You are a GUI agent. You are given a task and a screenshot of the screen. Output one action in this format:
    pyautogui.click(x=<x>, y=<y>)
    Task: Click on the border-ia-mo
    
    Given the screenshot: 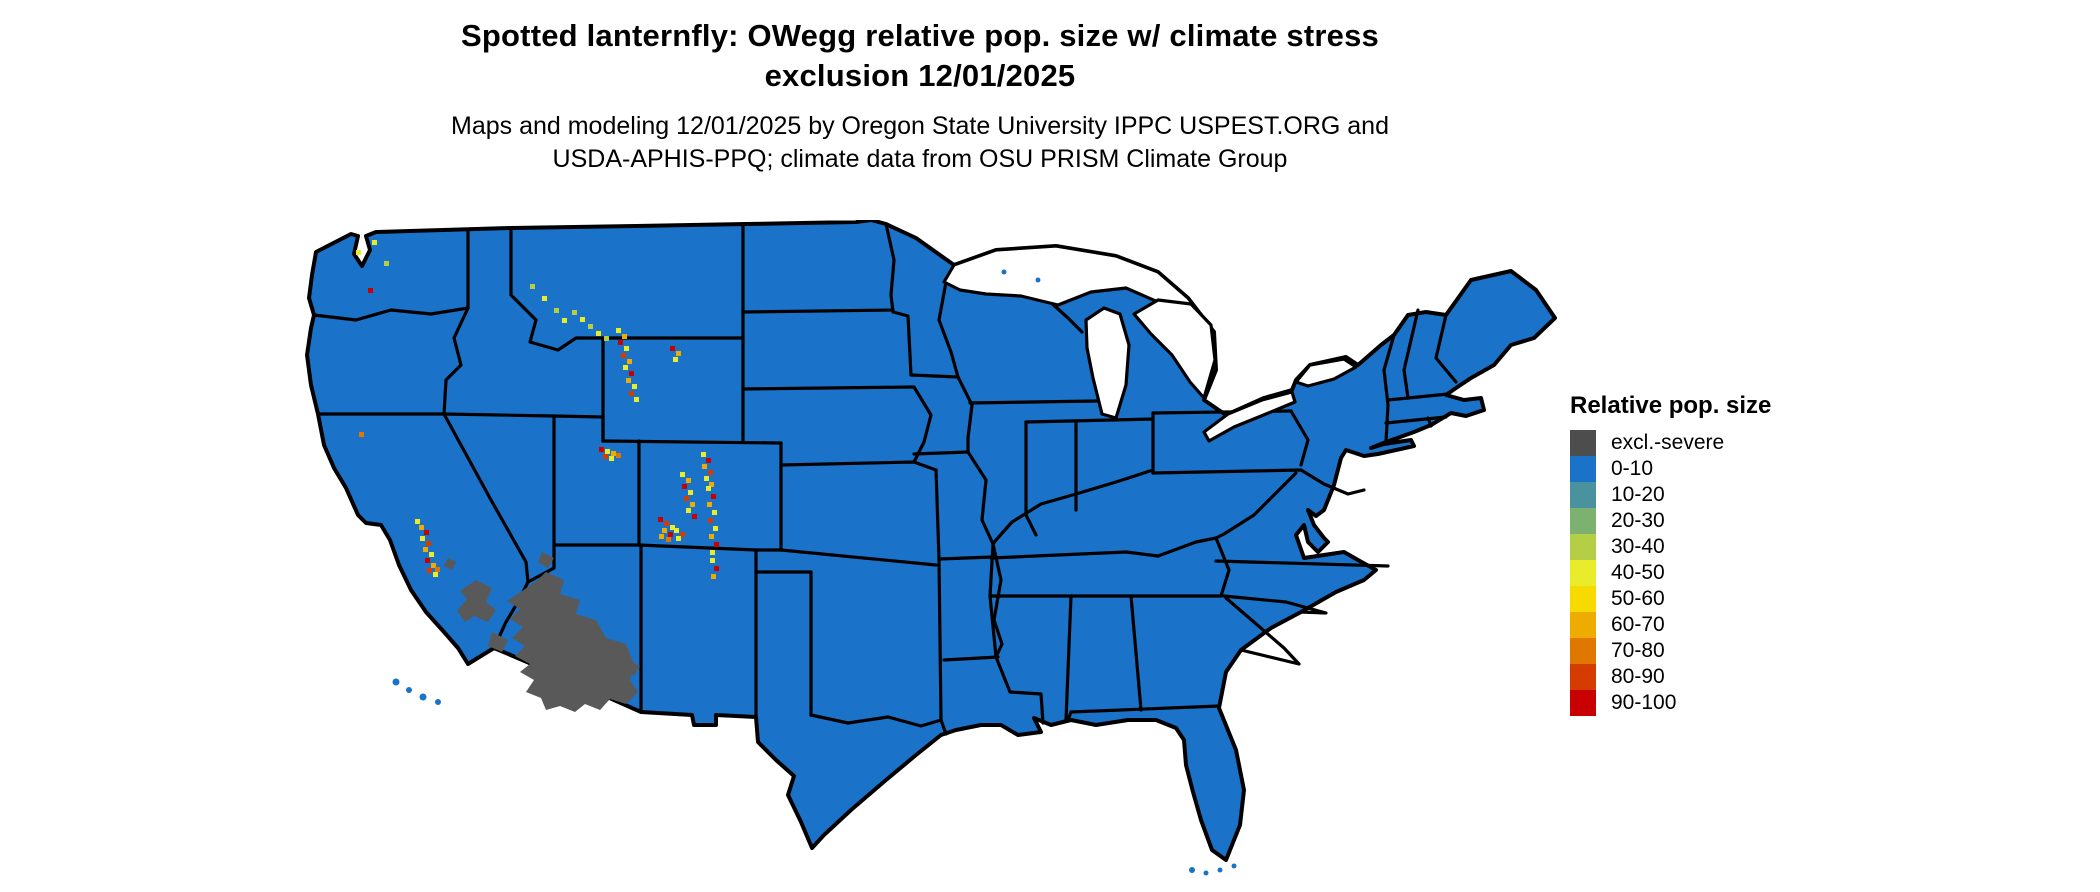 What is the action you would take?
    pyautogui.click(x=941, y=453)
    